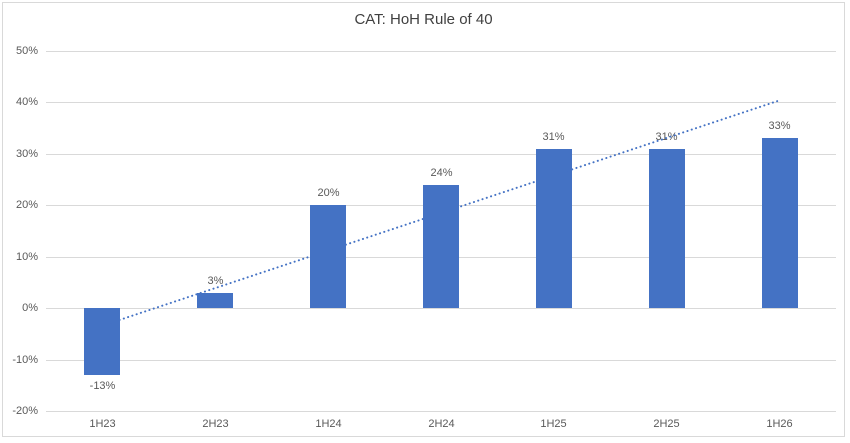 This screenshot has width=850, height=443. I want to click on bar-2H24, so click(441, 246).